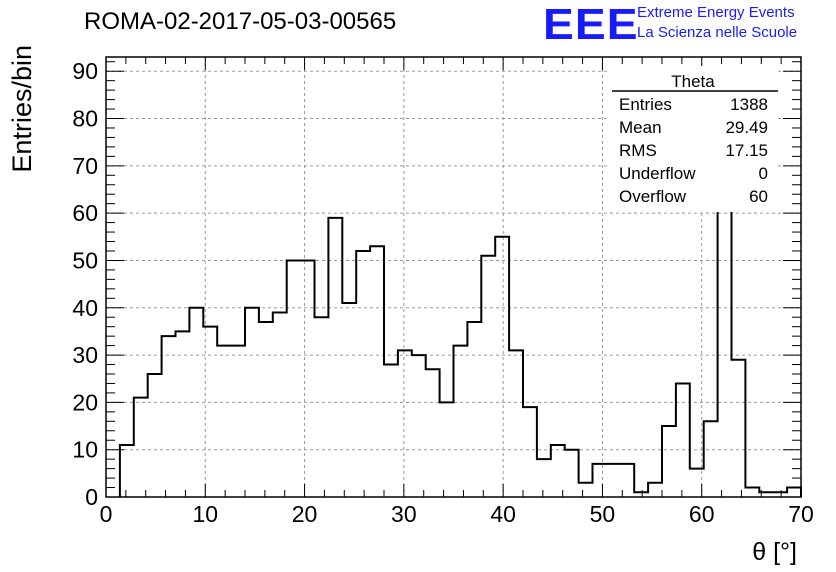 The width and height of the screenshot is (836, 572). What do you see at coordinates (85, 260) in the screenshot?
I see `y-tick-label: 50` at bounding box center [85, 260].